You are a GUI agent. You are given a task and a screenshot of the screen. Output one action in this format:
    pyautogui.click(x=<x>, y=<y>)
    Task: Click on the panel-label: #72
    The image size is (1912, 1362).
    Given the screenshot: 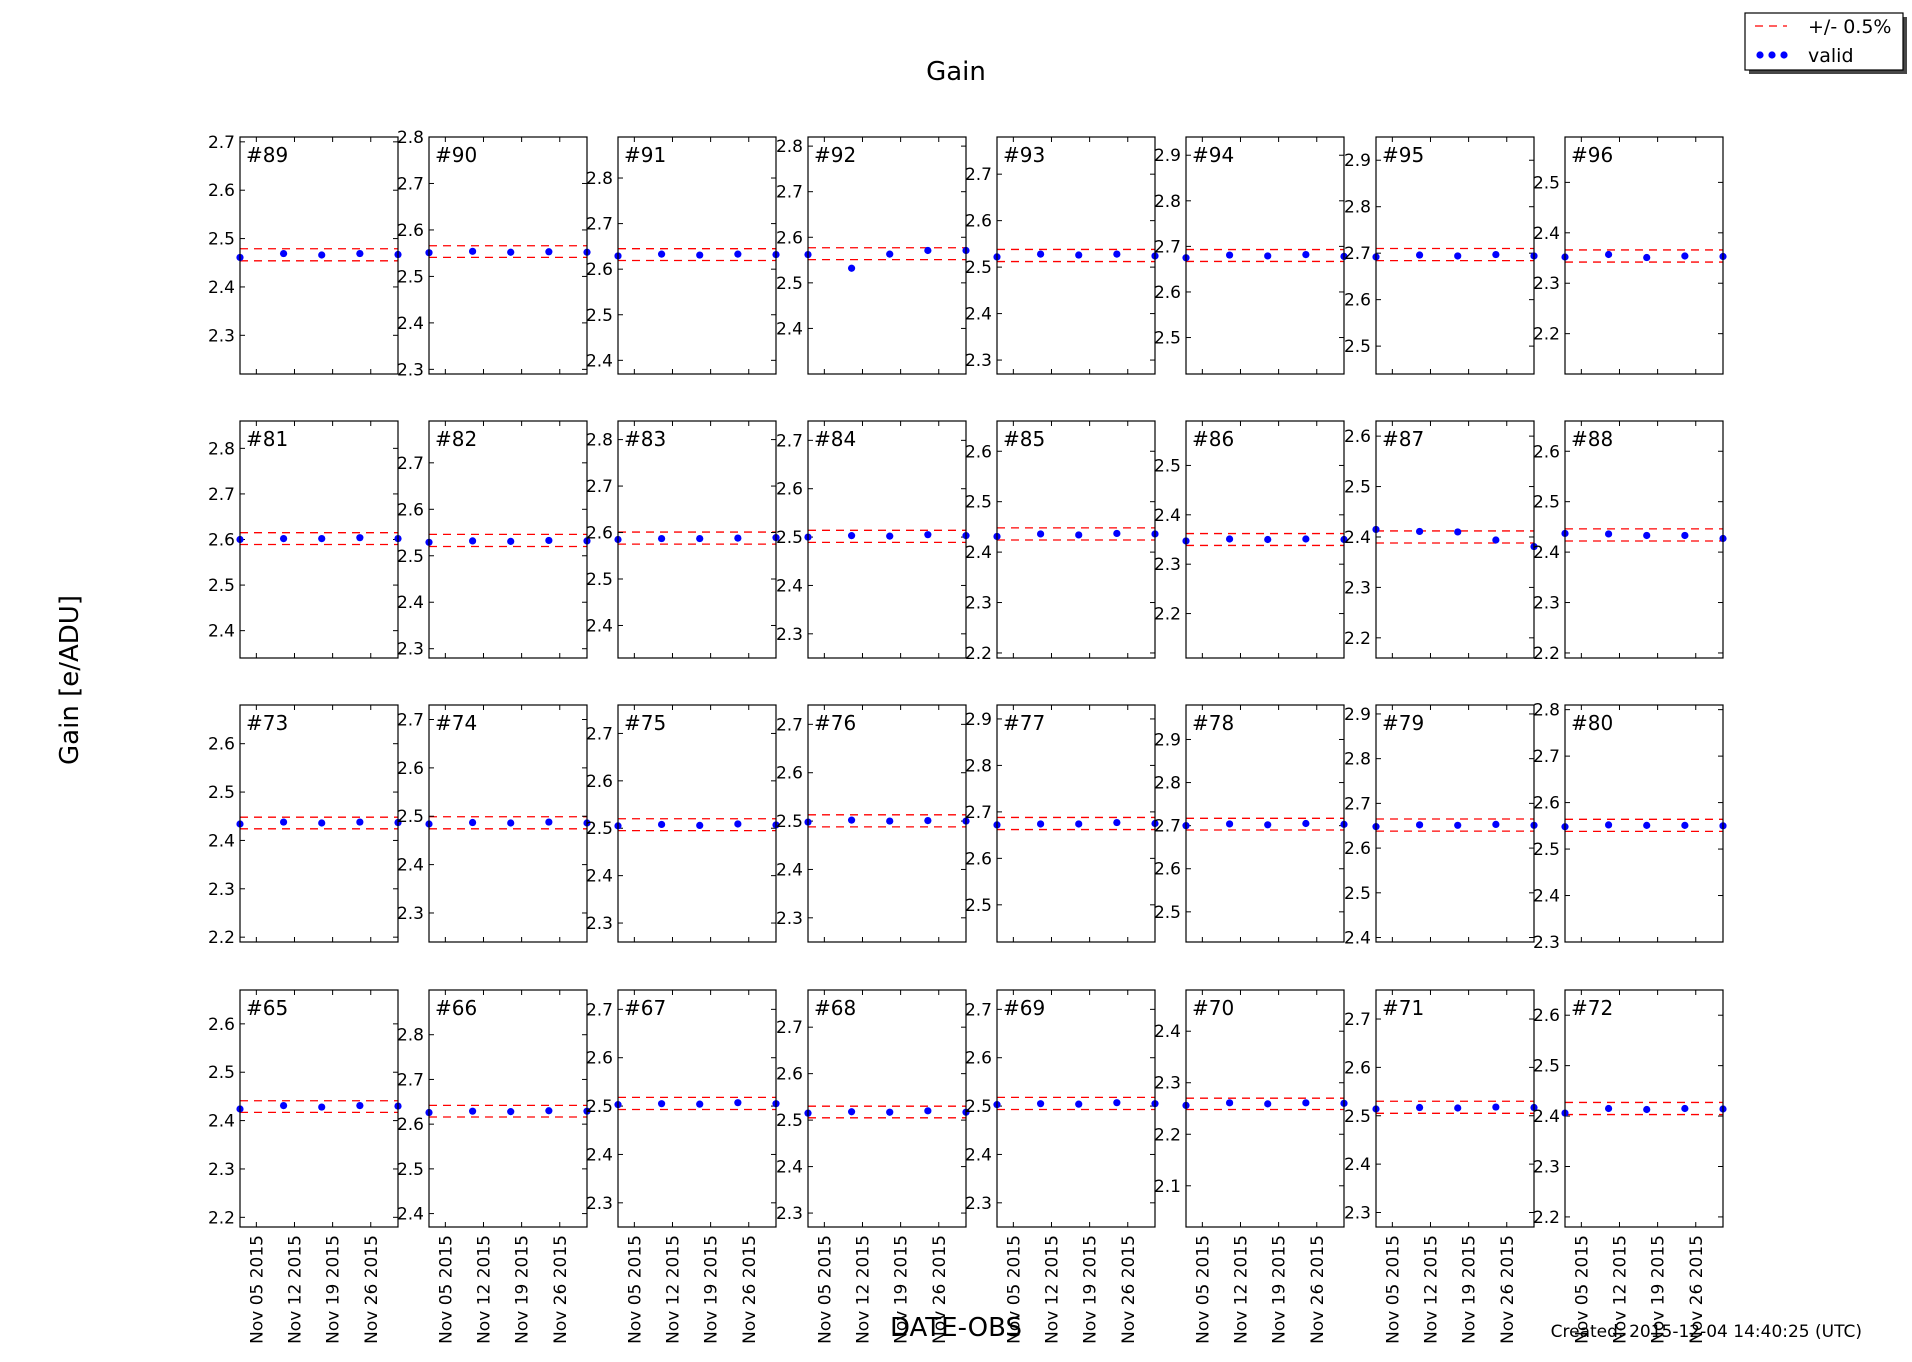 What is the action you would take?
    pyautogui.click(x=1592, y=1008)
    